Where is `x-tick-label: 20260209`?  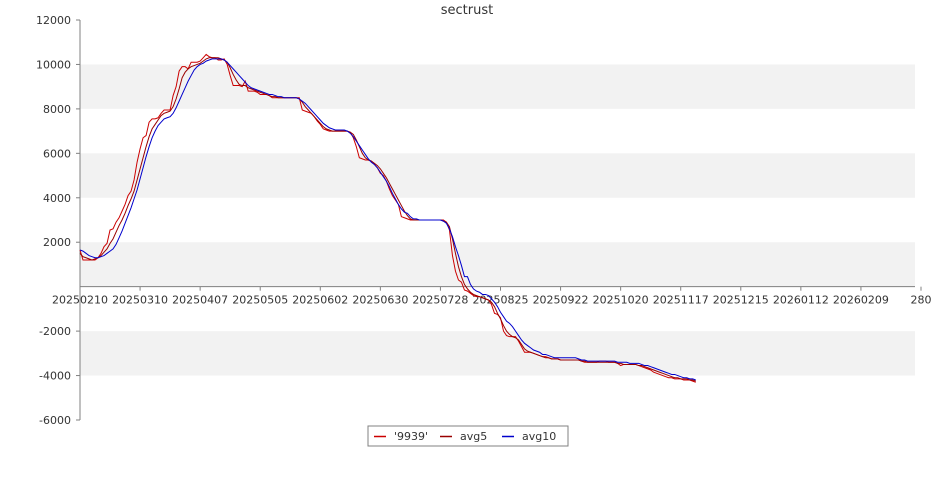 x-tick-label: 20260209 is located at coordinates (861, 300).